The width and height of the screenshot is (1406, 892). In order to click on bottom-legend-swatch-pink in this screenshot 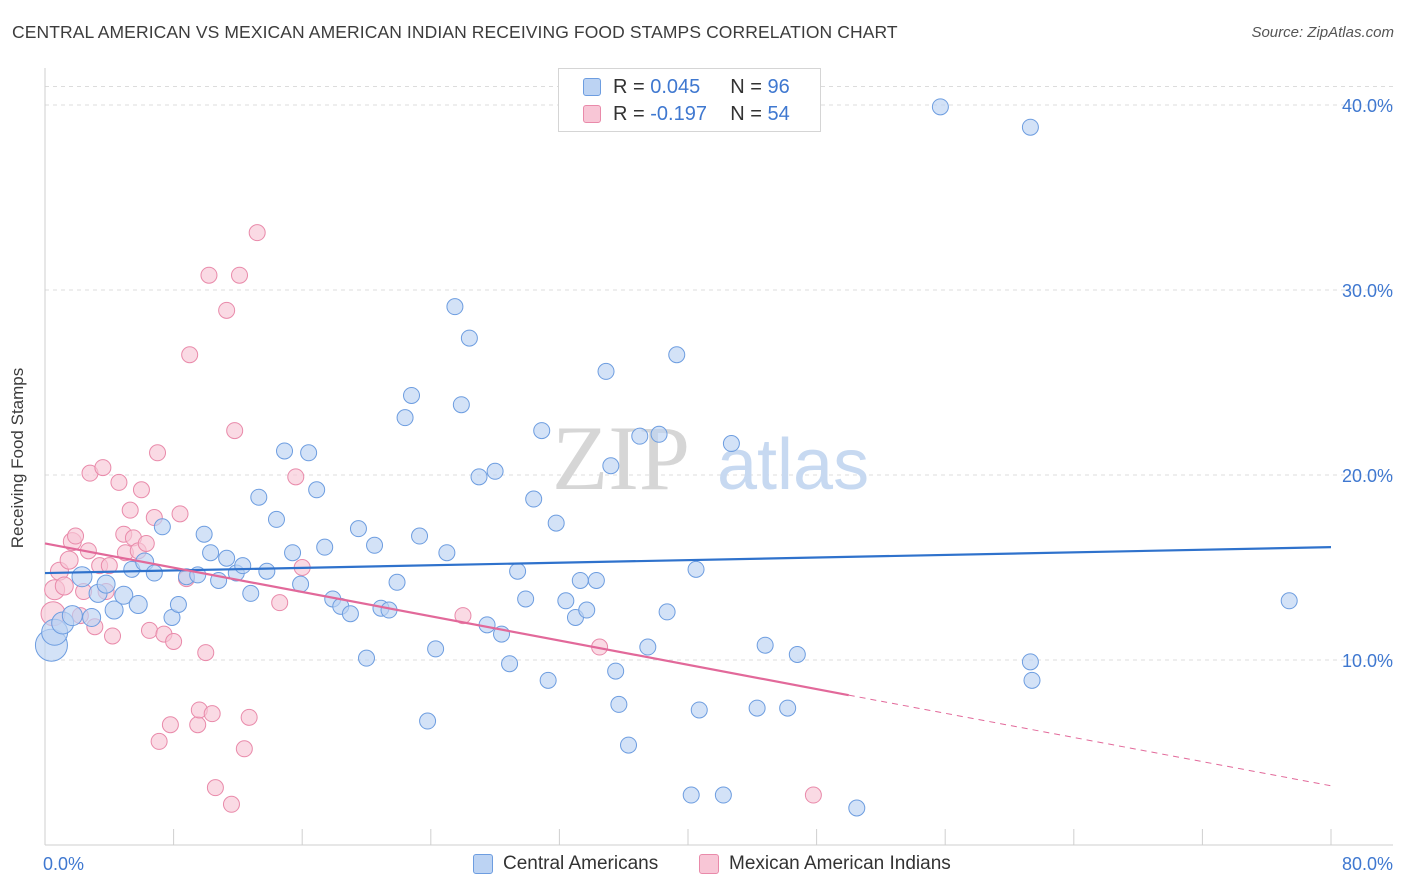, I will do `click(709, 864)`.